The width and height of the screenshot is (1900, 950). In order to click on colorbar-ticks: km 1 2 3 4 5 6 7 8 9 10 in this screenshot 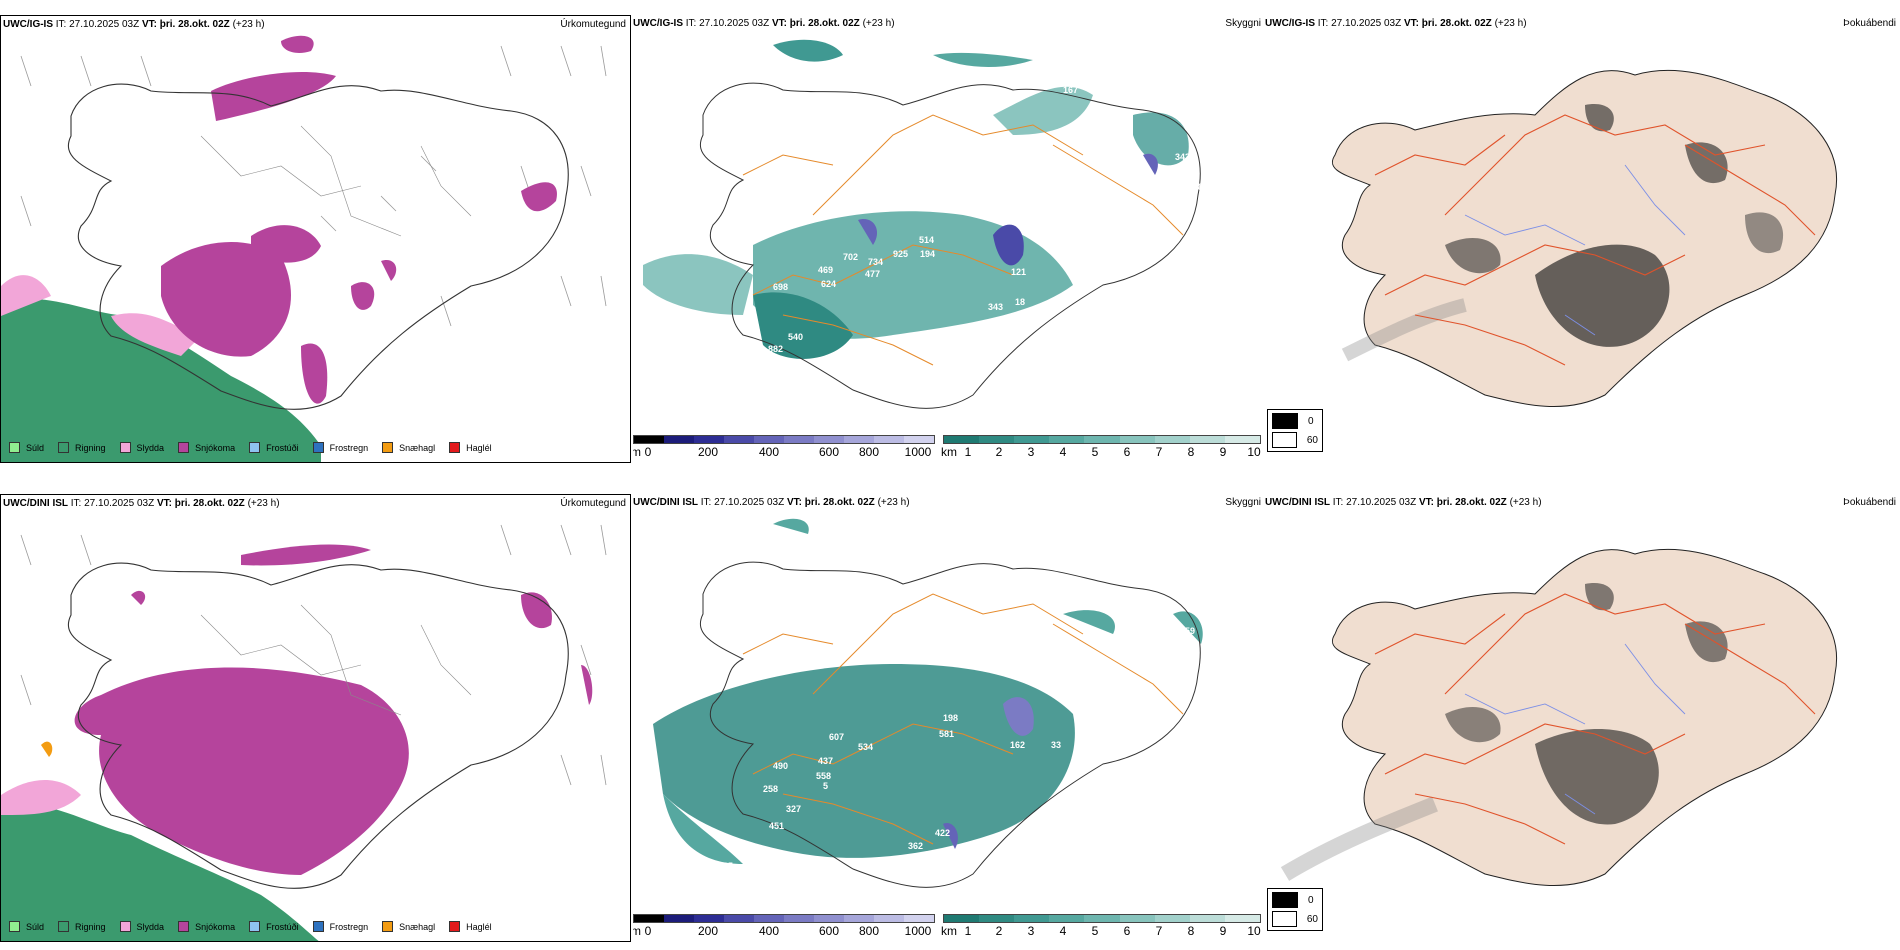, I will do `click(1101, 451)`.